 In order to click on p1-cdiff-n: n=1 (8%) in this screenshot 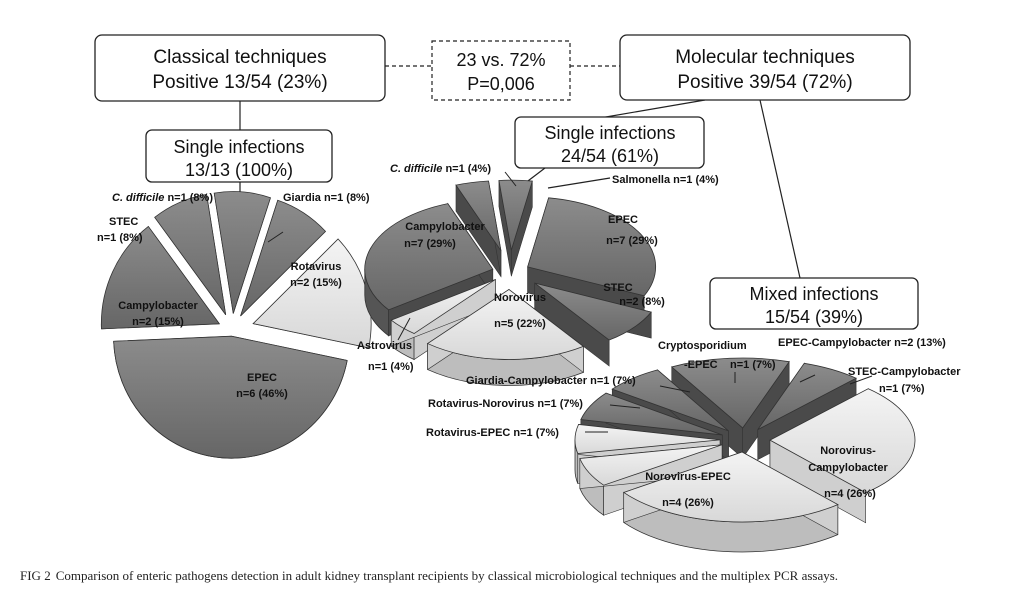, I will do `click(190, 198)`.